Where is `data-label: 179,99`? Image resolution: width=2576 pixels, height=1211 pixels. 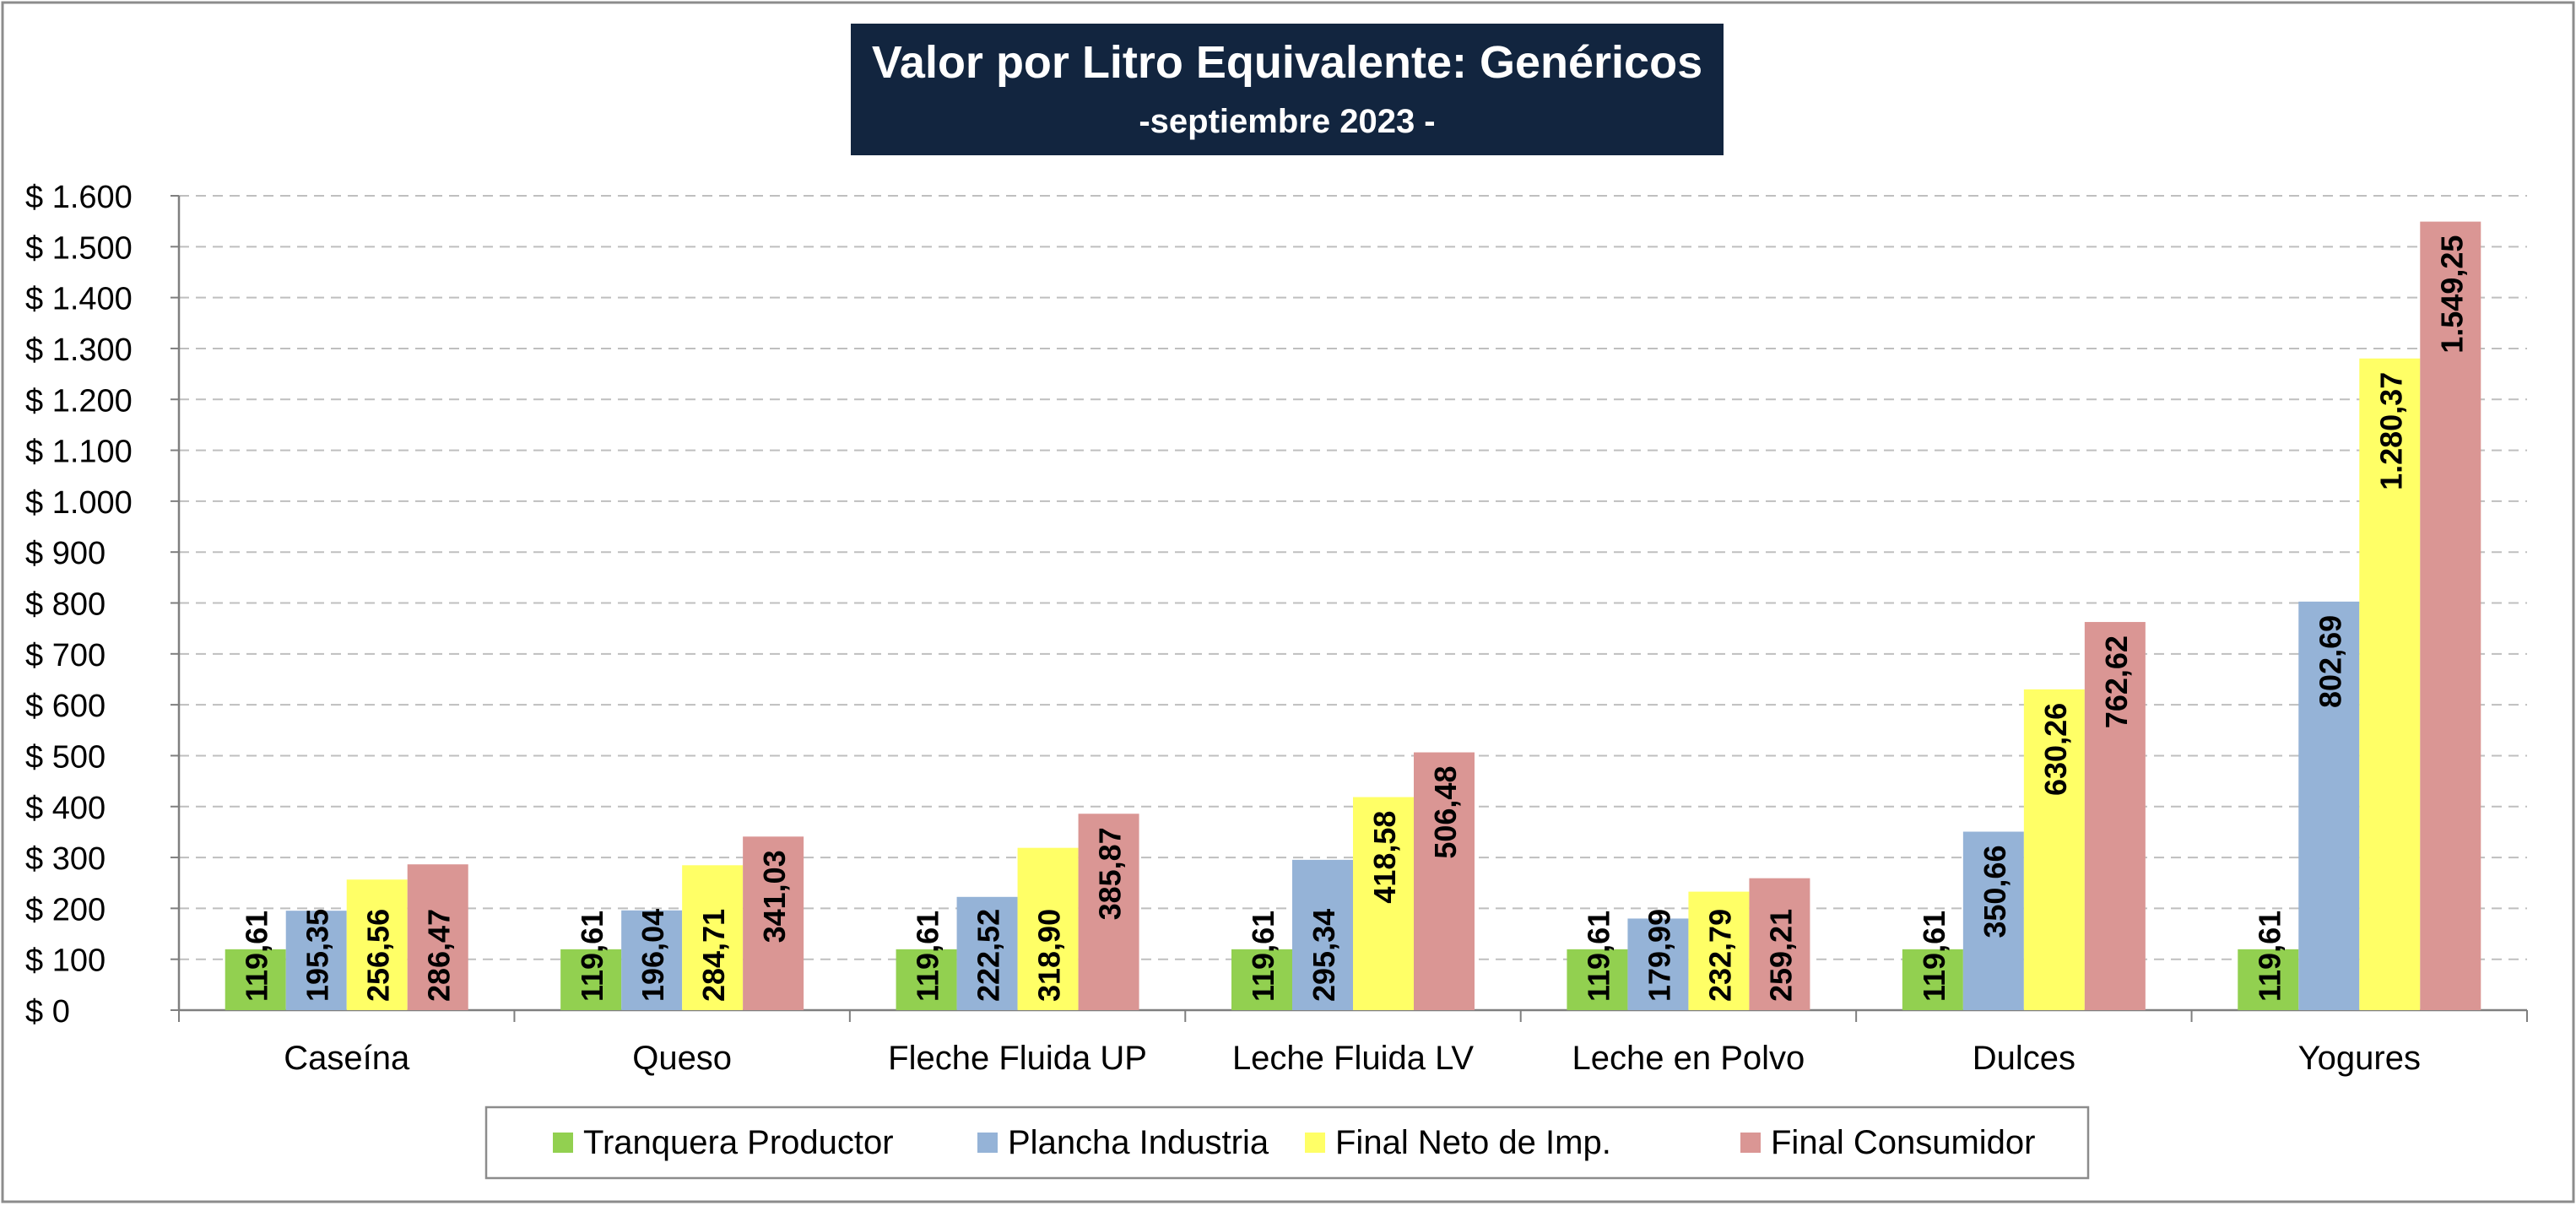
data-label: 179,99 is located at coordinates (1659, 955).